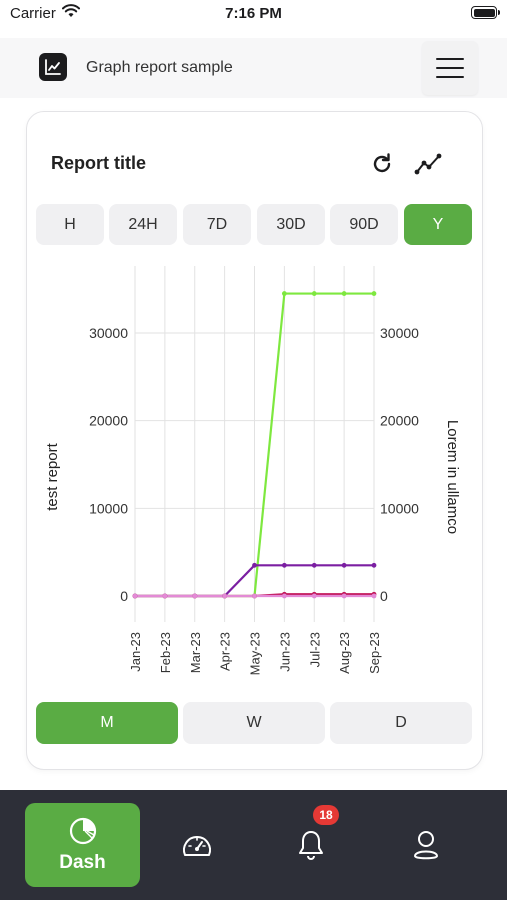  I want to click on range-button-90d: 90D, so click(364, 224).